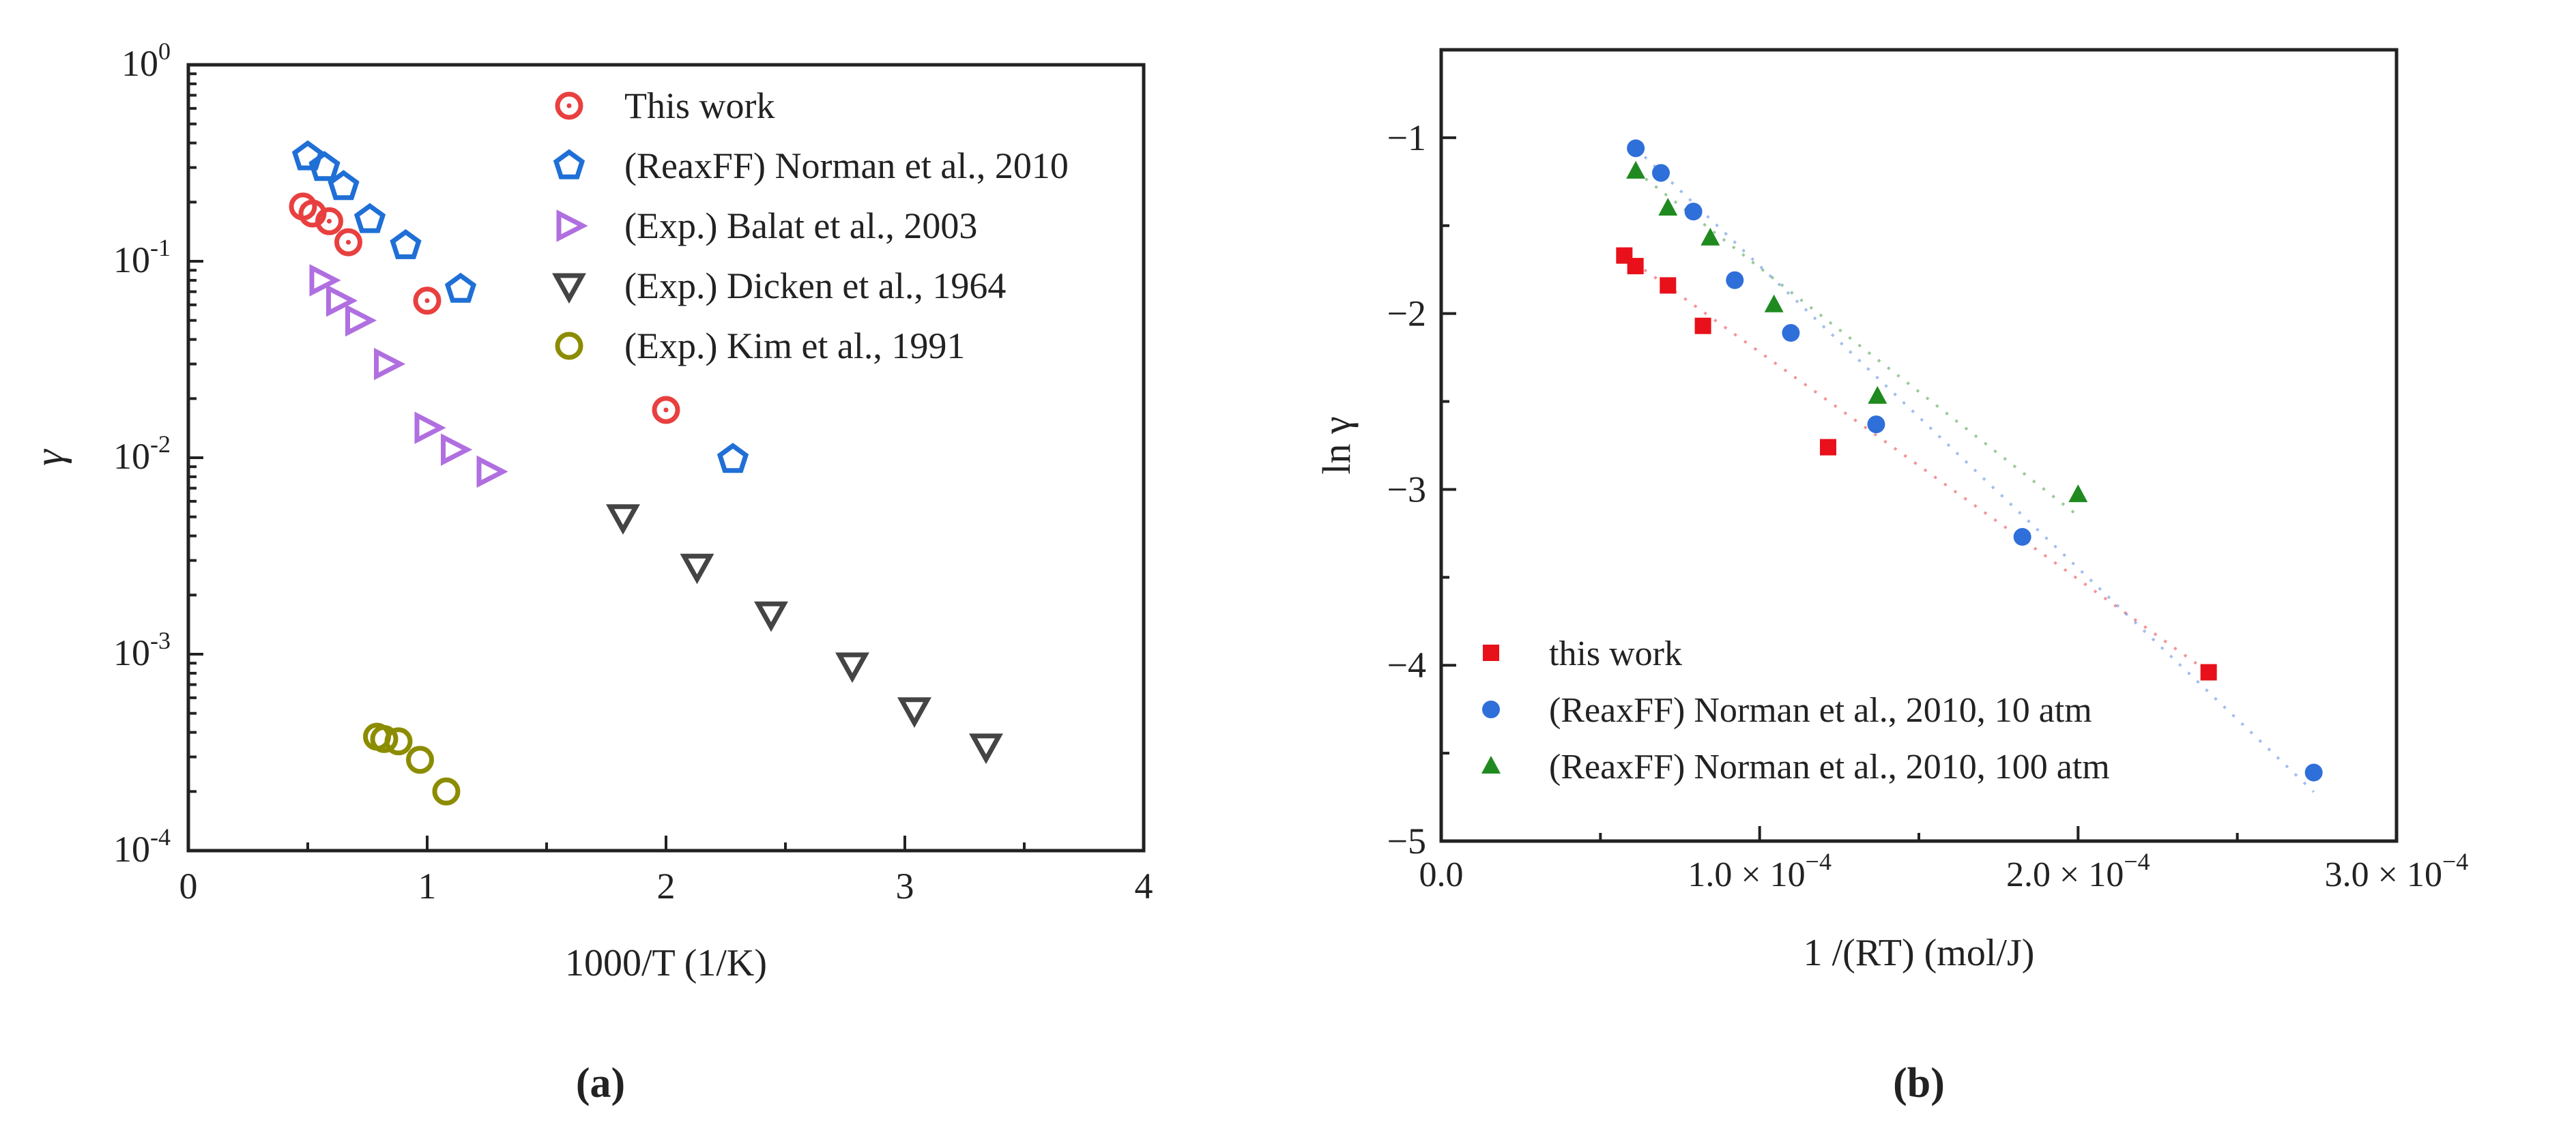  I want to click on legend-label: (Exp.) Balat et al., 2003, so click(800, 225).